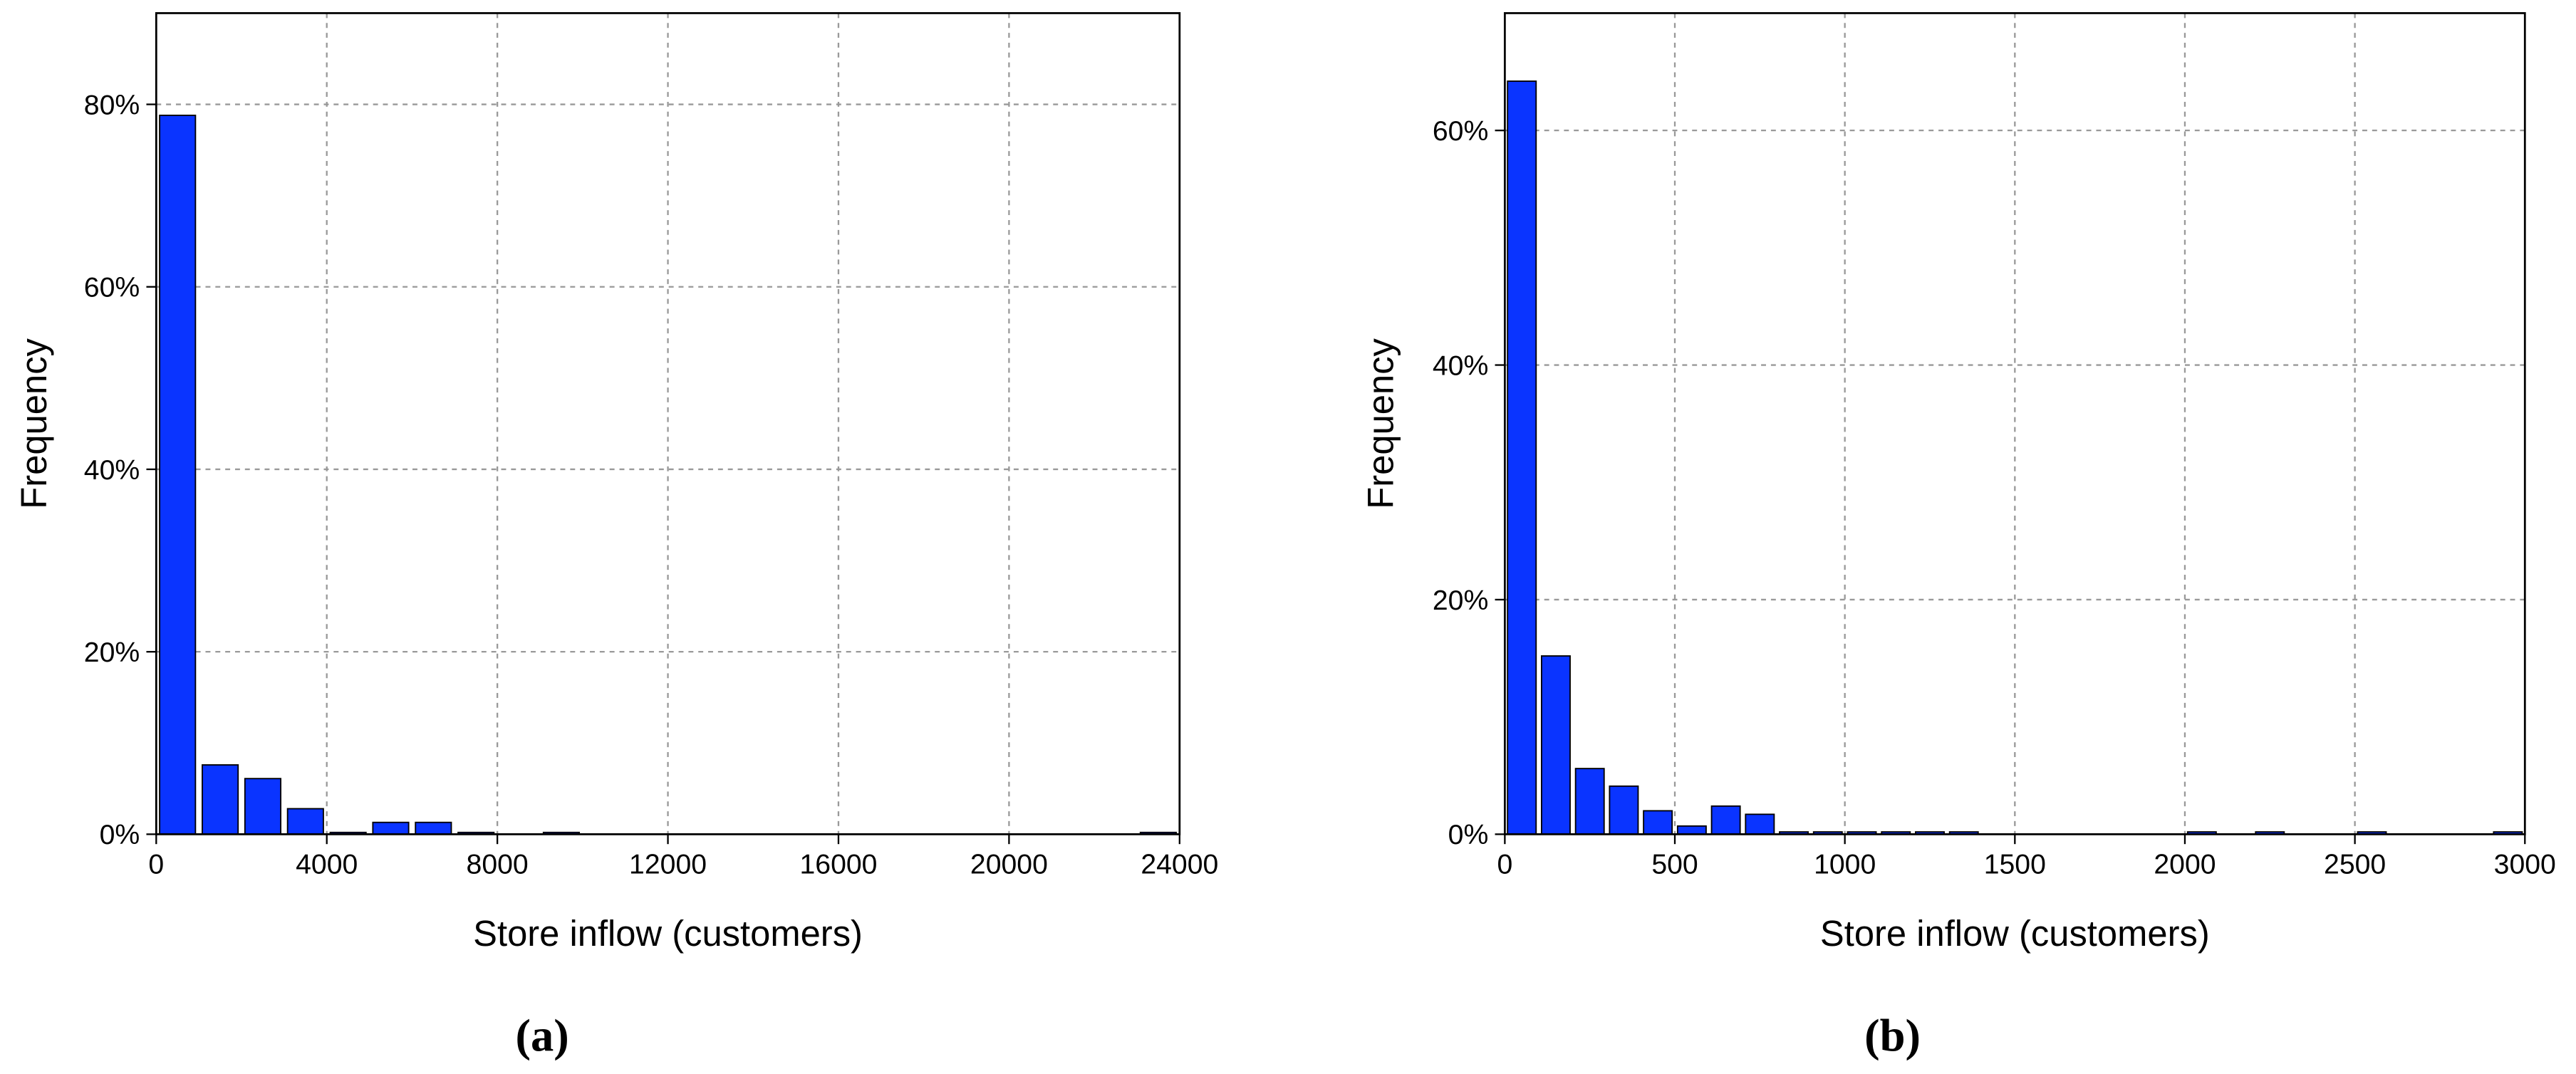 The image size is (2576, 1074). What do you see at coordinates (838, 865) in the screenshot?
I see `x-tick-label: 16000` at bounding box center [838, 865].